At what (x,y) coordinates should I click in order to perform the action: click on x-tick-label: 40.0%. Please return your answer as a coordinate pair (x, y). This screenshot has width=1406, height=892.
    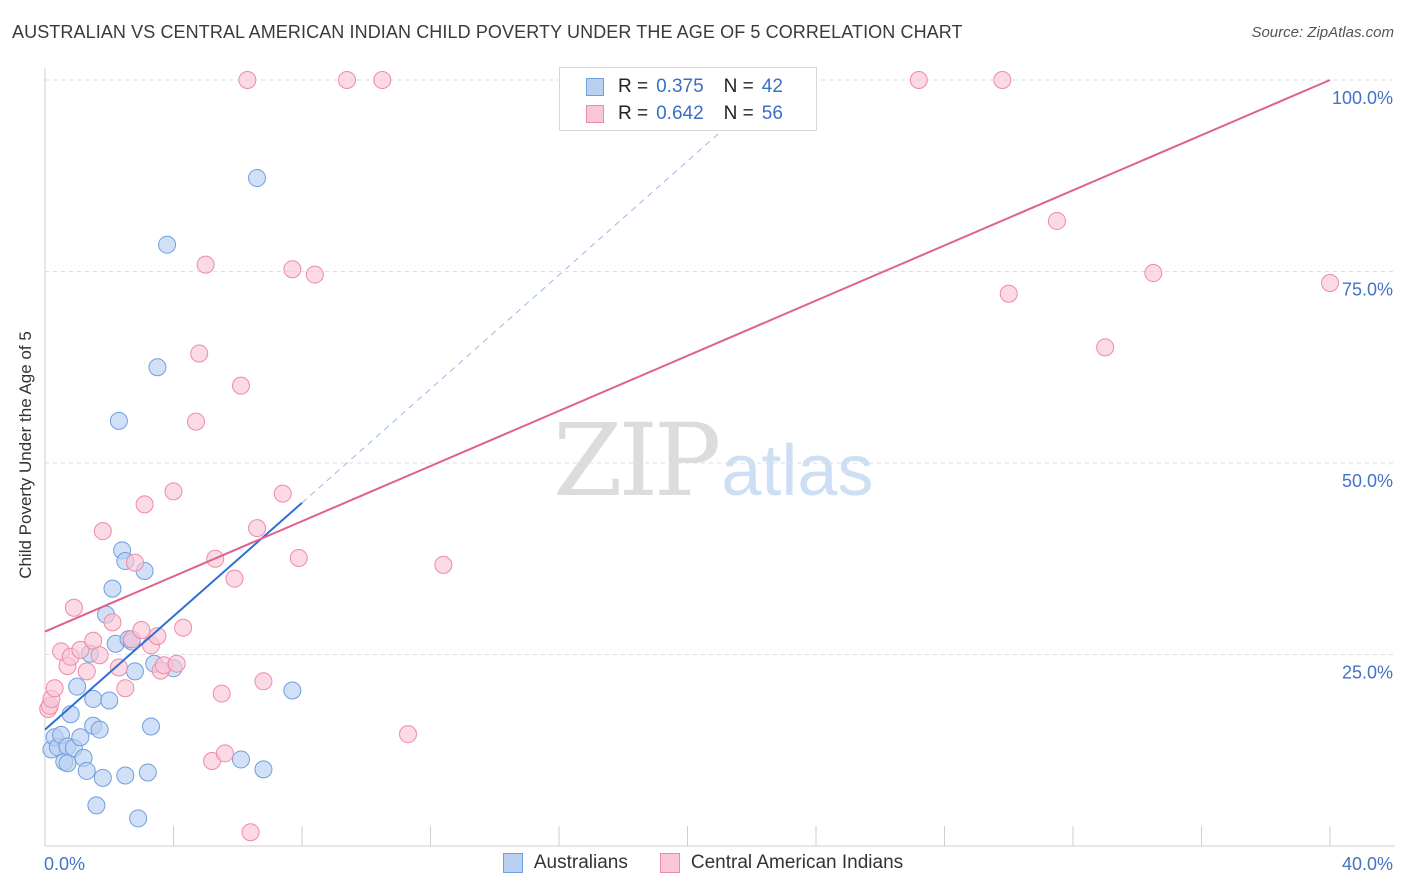
    Looking at the image, I should click on (1367, 864).